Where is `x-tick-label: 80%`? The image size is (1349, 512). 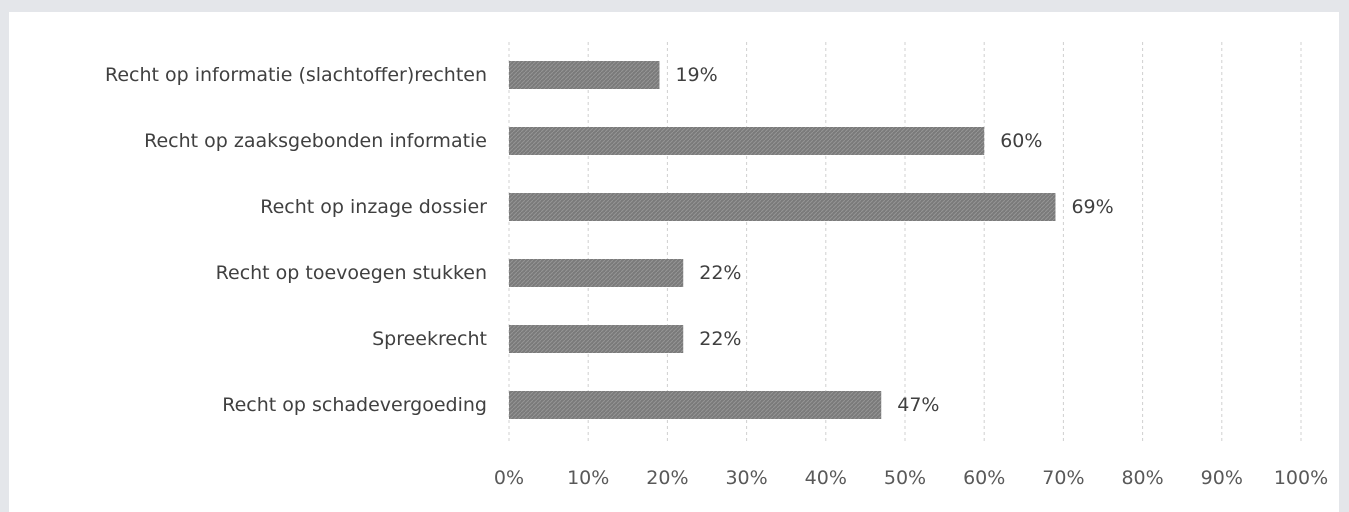 x-tick-label: 80% is located at coordinates (1142, 478).